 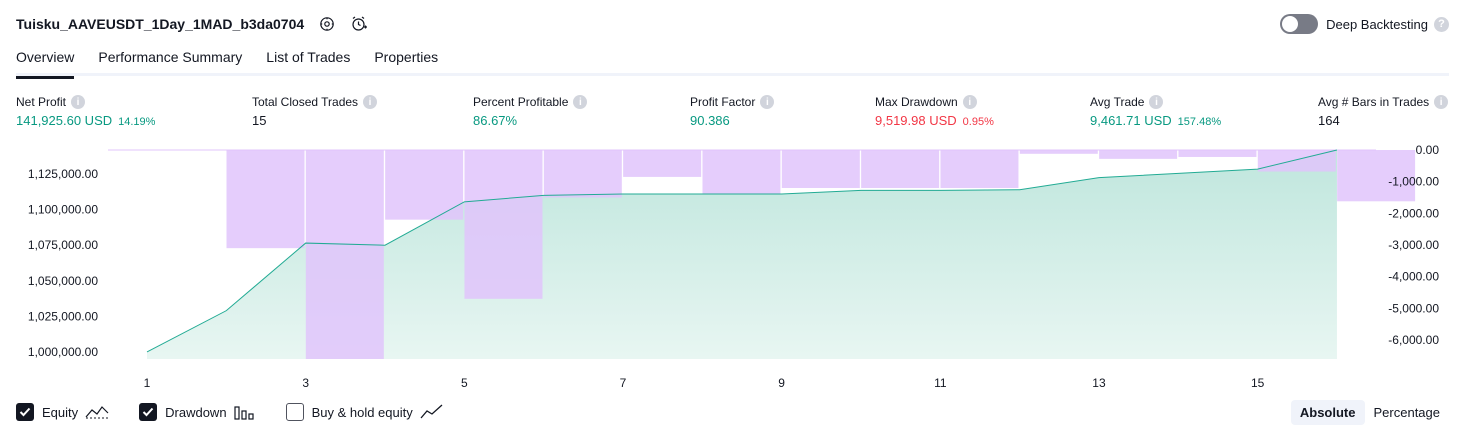 I want to click on right-axis-tick-label: -3,000.00, so click(x=1413, y=245).